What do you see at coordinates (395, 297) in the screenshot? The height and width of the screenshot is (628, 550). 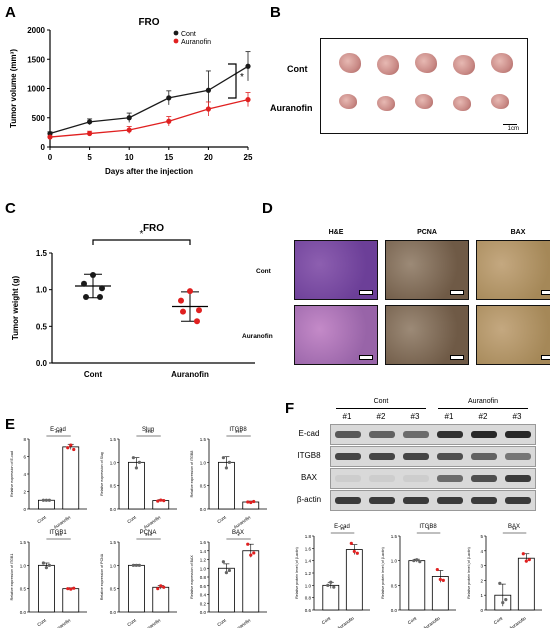 I see `panel-d-histology: H&E PCNA BAX Cont Auranofin` at bounding box center [395, 297].